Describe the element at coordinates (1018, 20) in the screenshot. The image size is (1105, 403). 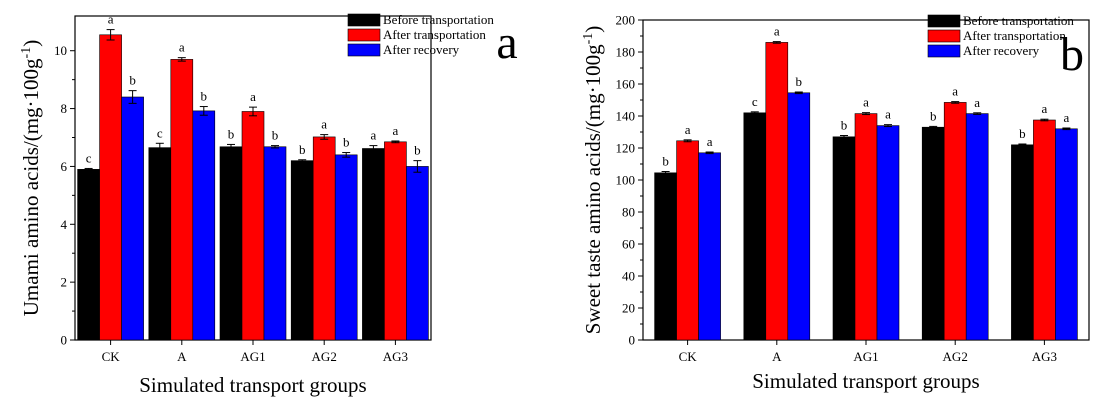
I see `legend-entry: Before transportation` at that location.